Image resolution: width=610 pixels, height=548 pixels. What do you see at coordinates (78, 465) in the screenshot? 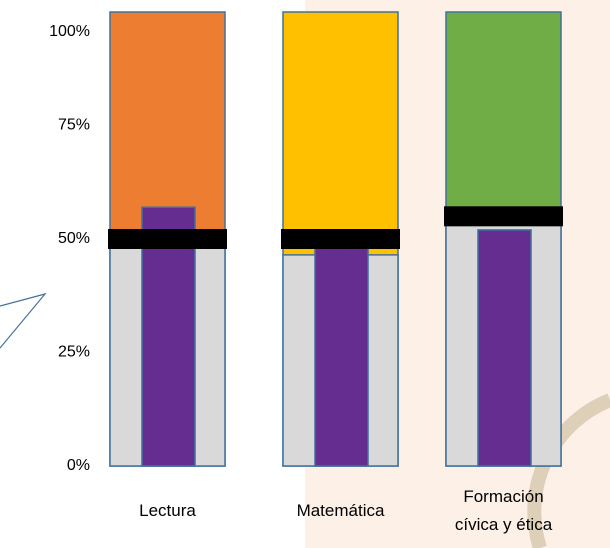
I see `y-tick-label: 0%` at bounding box center [78, 465].